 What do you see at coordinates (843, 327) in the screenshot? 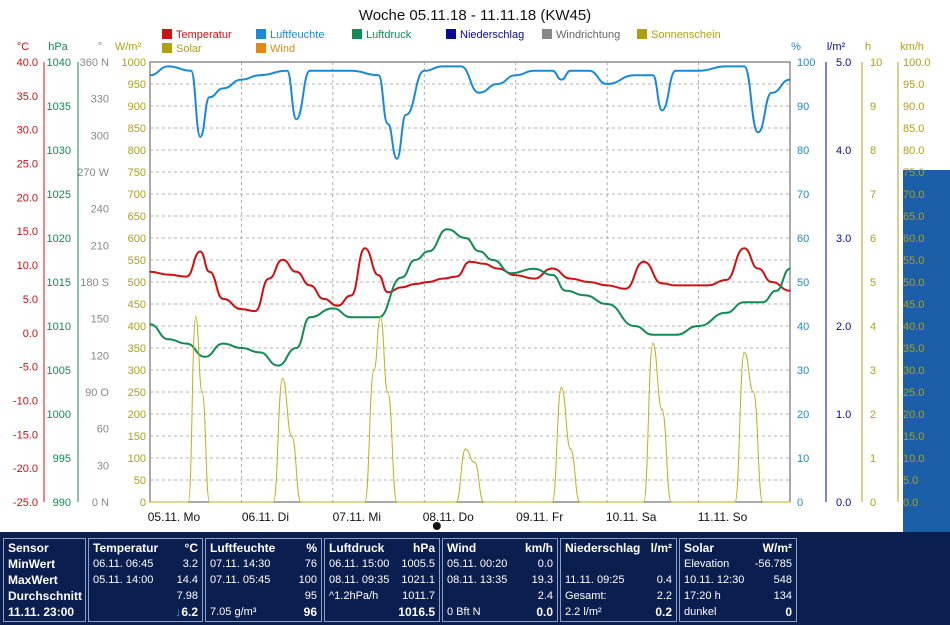
I see `rain-axis-tick: 2.0` at bounding box center [843, 327].